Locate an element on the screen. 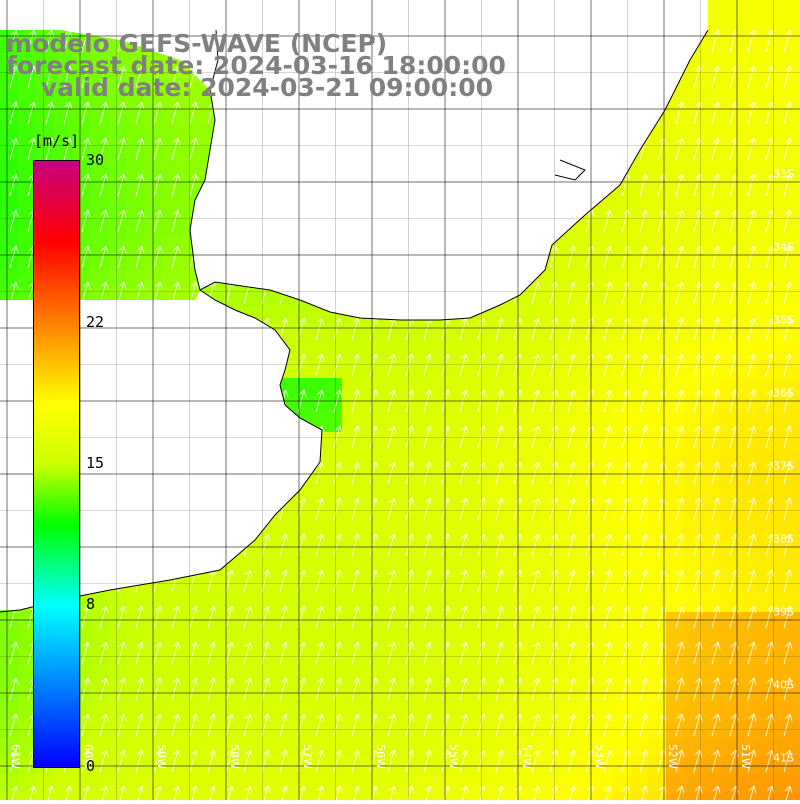 The image size is (800, 804). longitude-label: 57W is located at coordinates (307, 756).